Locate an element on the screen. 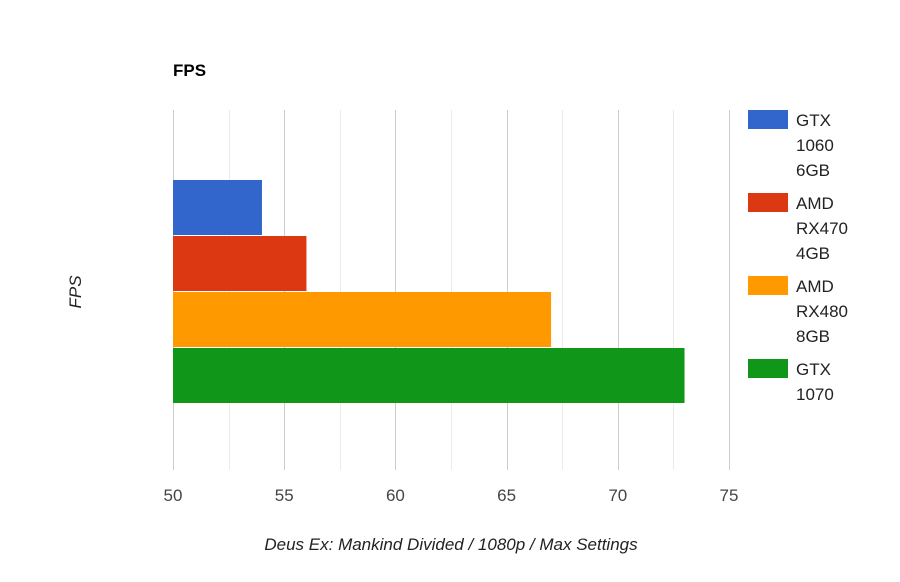 This screenshot has width=900, height=582. bar-gtx-1060-6gb is located at coordinates (217, 207).